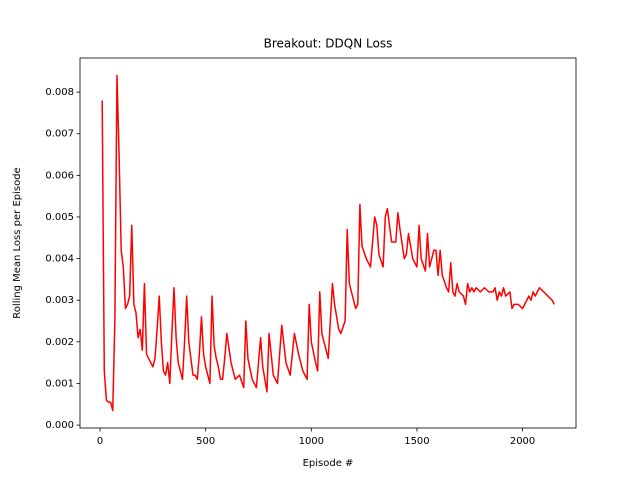  Describe the element at coordinates (416, 441) in the screenshot. I see `x-tick-label: 1500` at that location.